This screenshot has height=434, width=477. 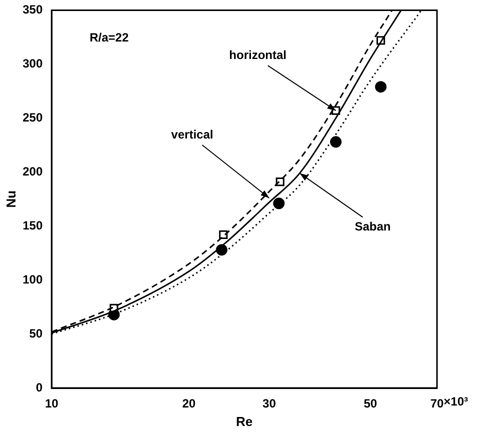 I want to click on text: ×10³, so click(x=456, y=401).